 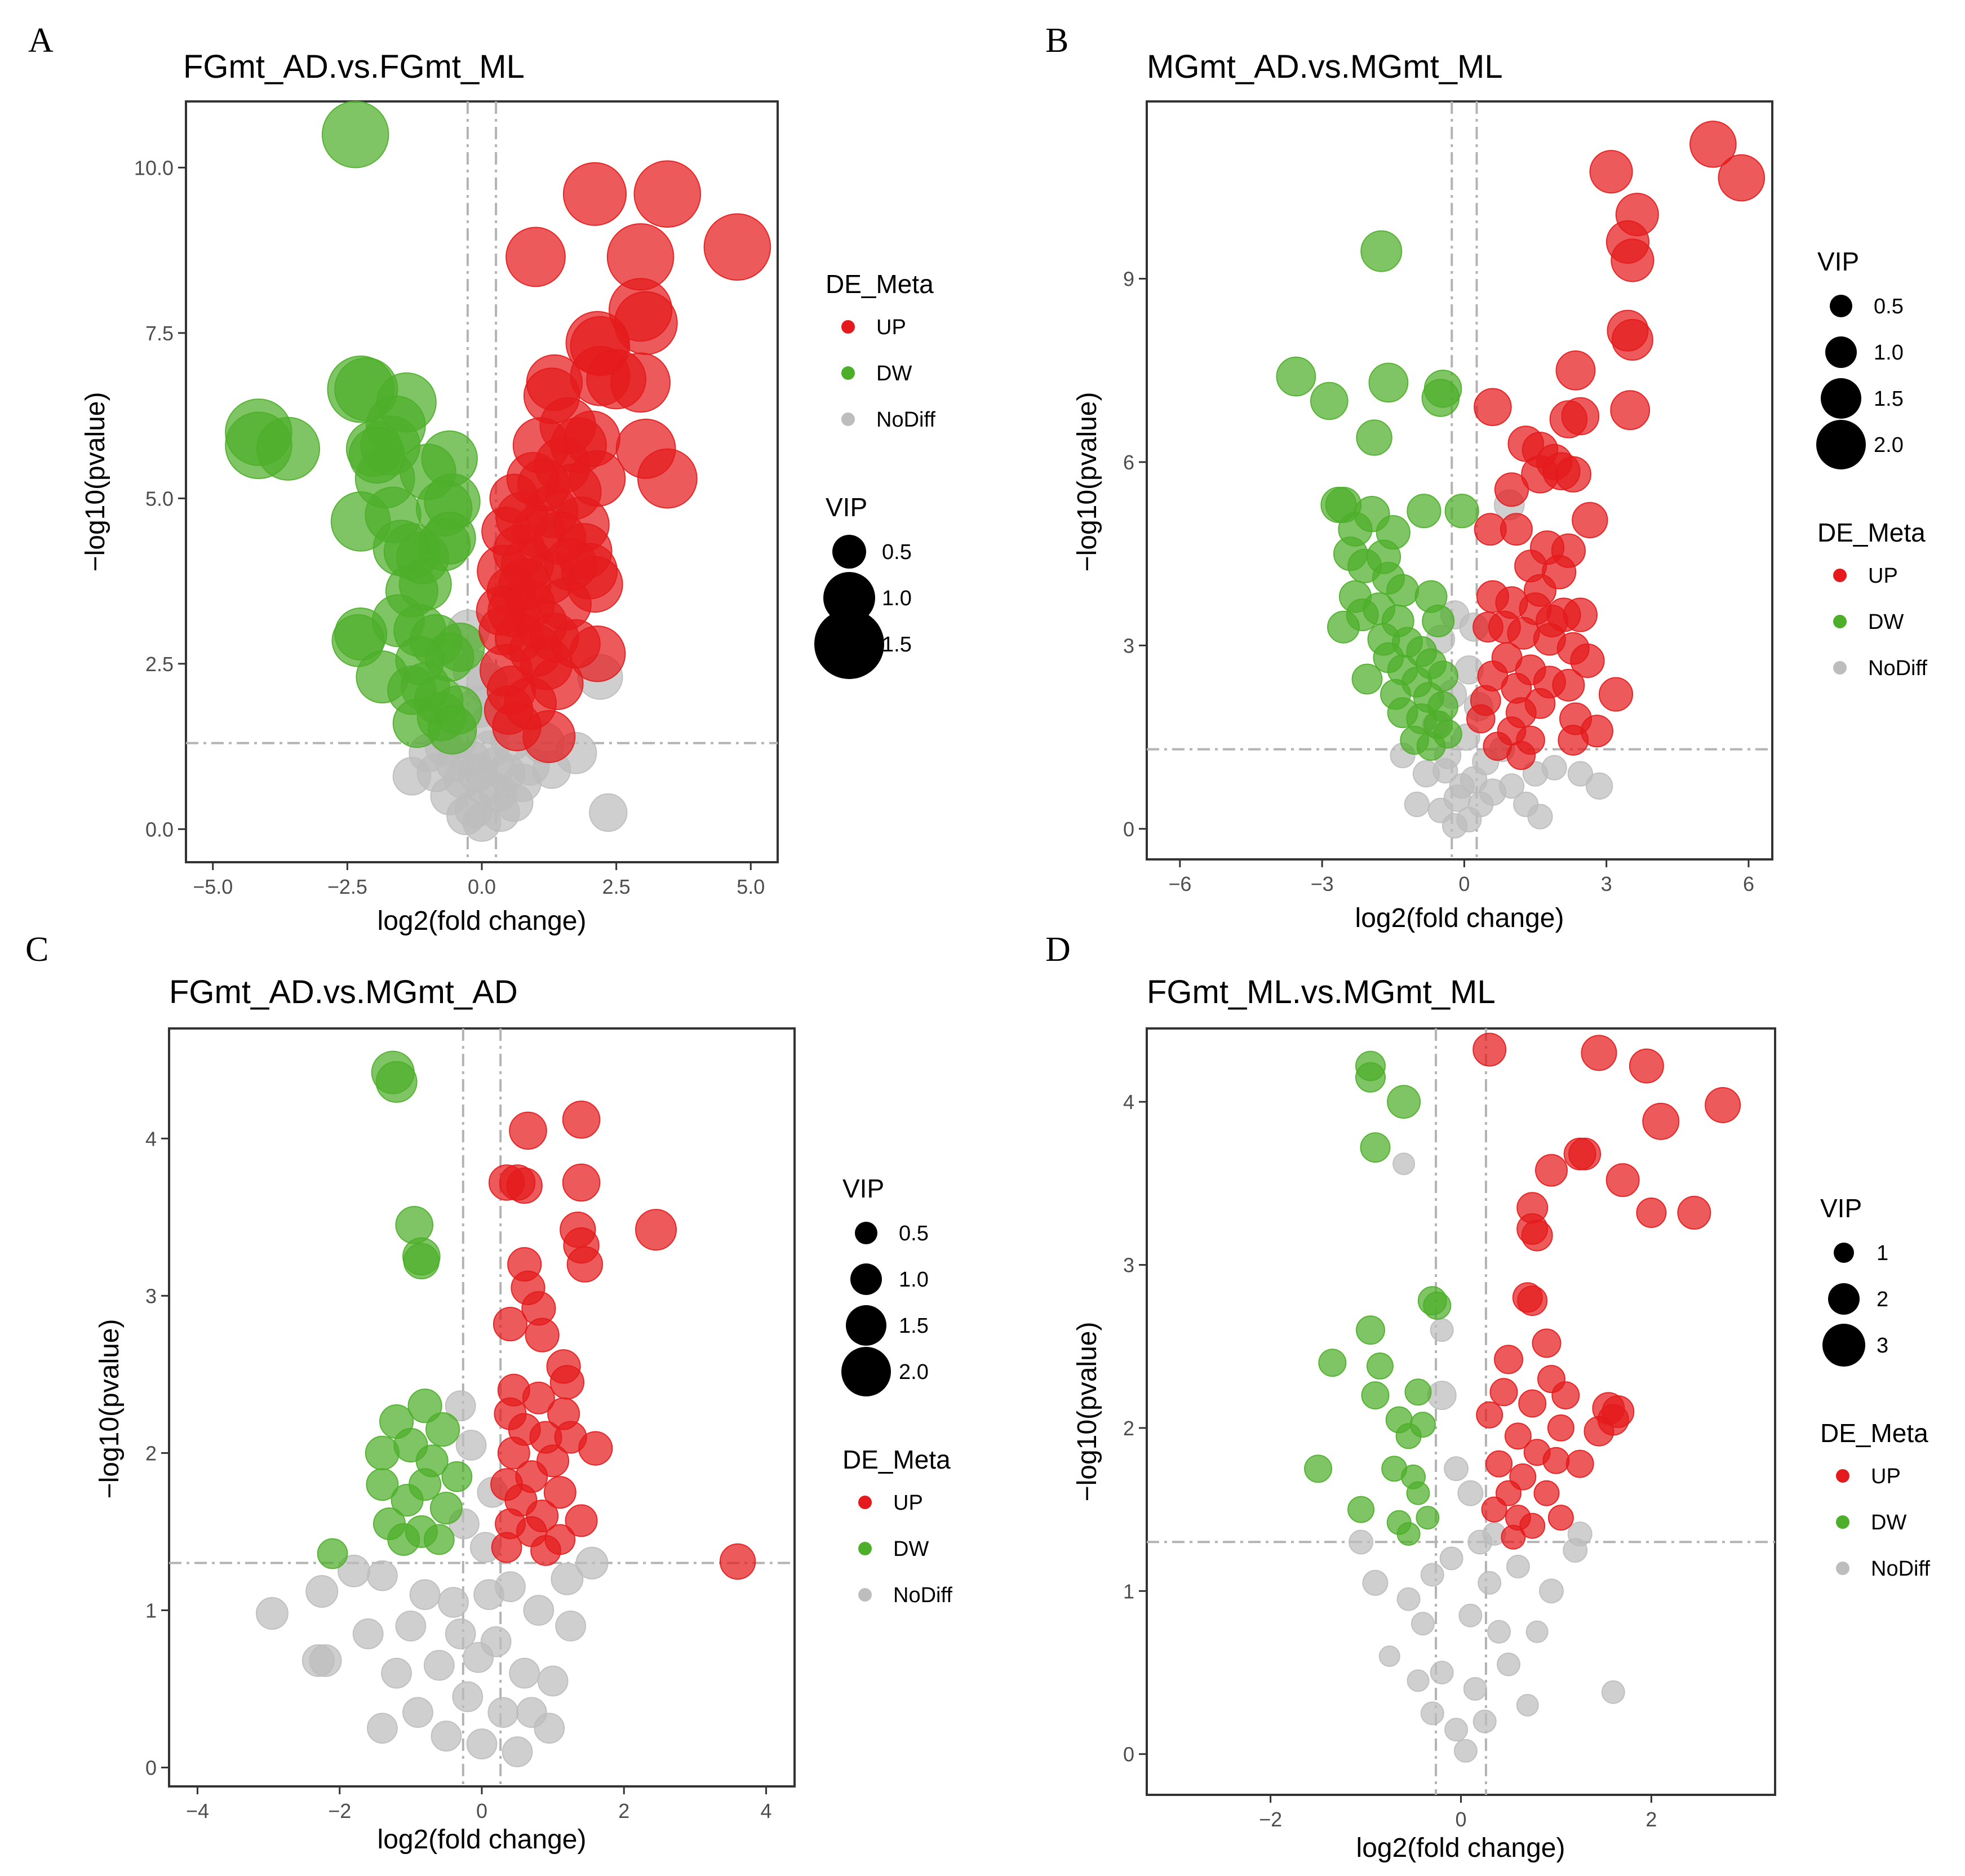 What do you see at coordinates (848, 419) in the screenshot?
I see `legend-swatch-nodiff` at bounding box center [848, 419].